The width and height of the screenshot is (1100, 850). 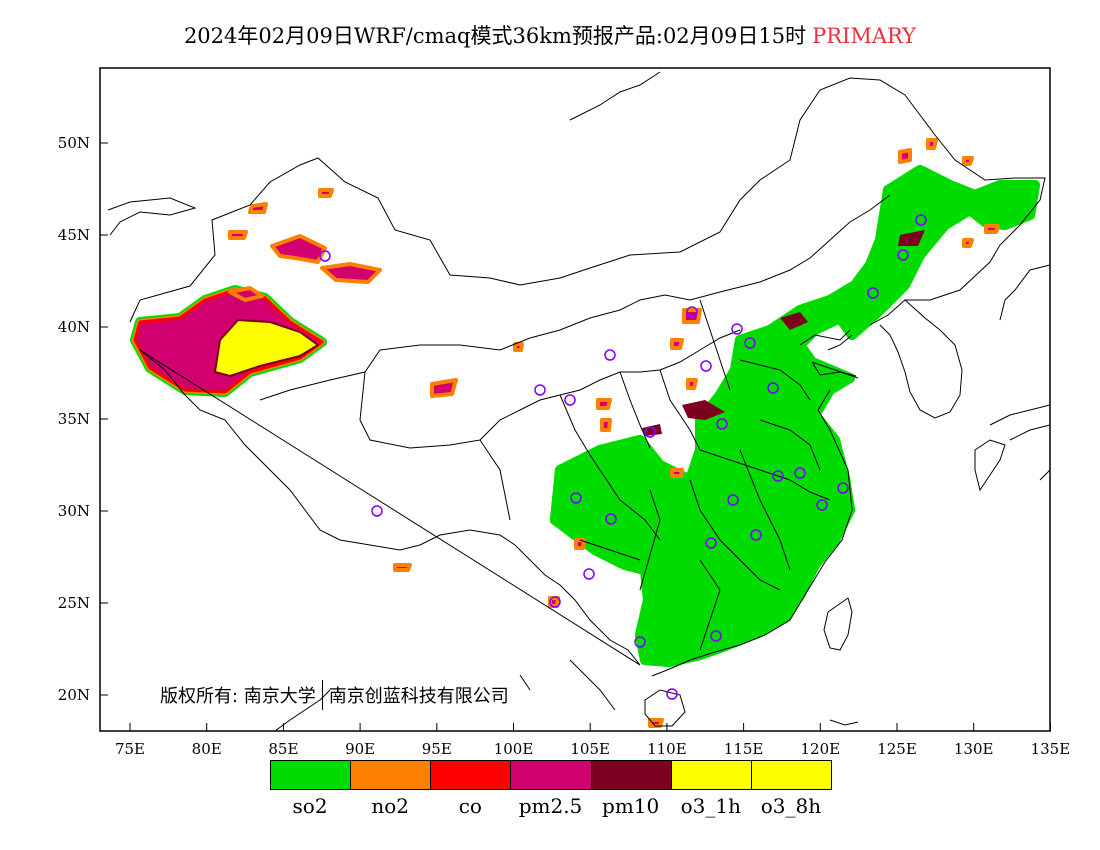 I want to click on legend-swatch-pm10, so click(x=631, y=775).